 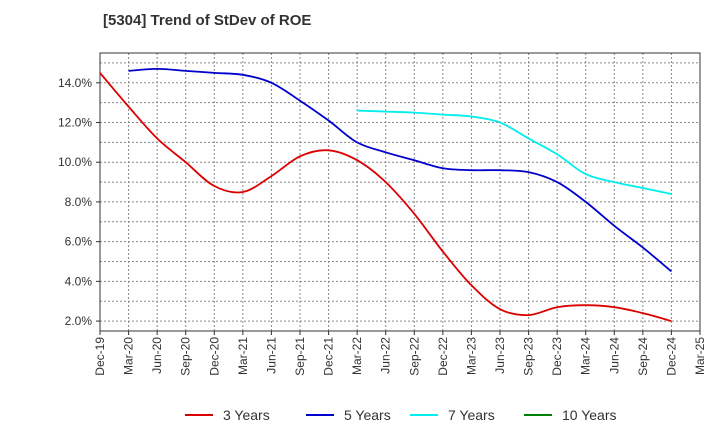 What do you see at coordinates (443, 356) in the screenshot?
I see `x-tick-label: Dec-22` at bounding box center [443, 356].